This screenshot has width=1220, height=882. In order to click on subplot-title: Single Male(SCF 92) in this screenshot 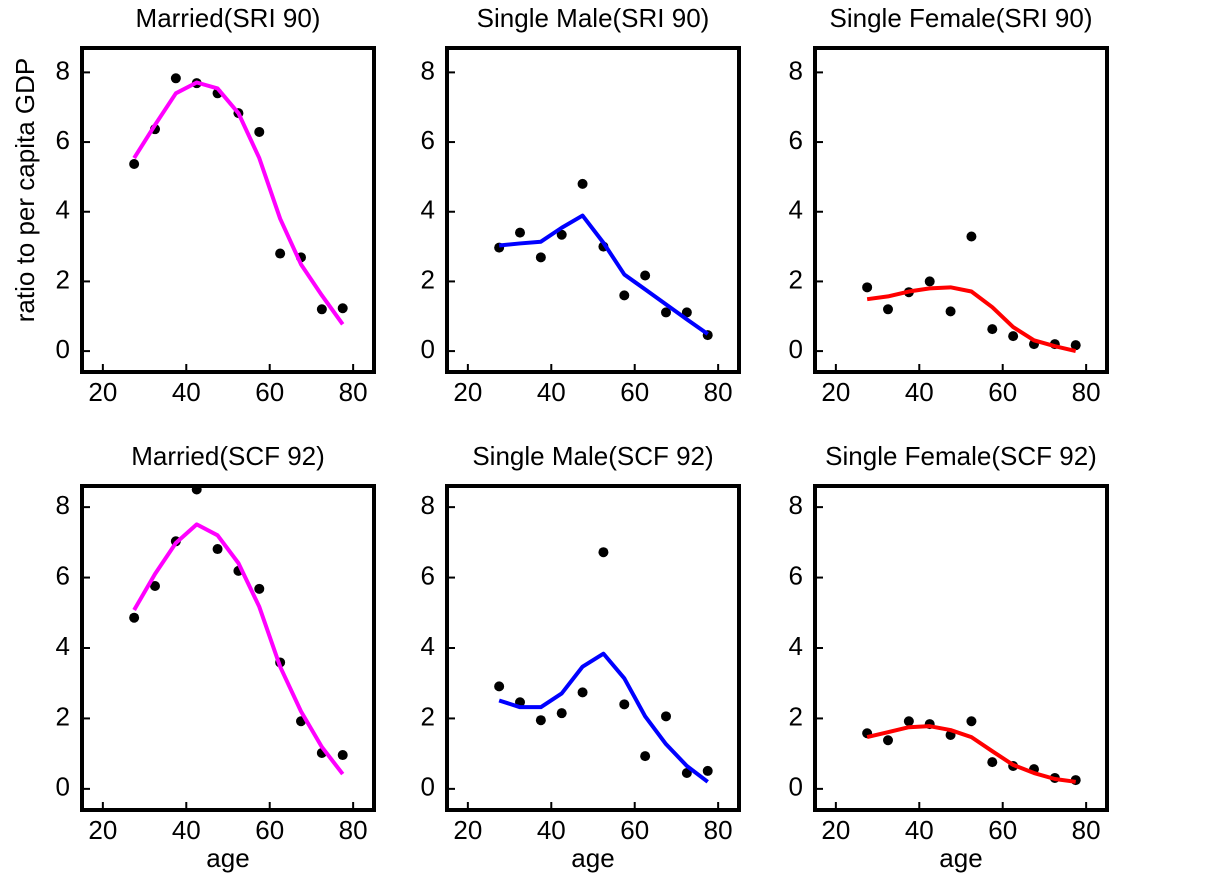, I will do `click(592, 456)`.